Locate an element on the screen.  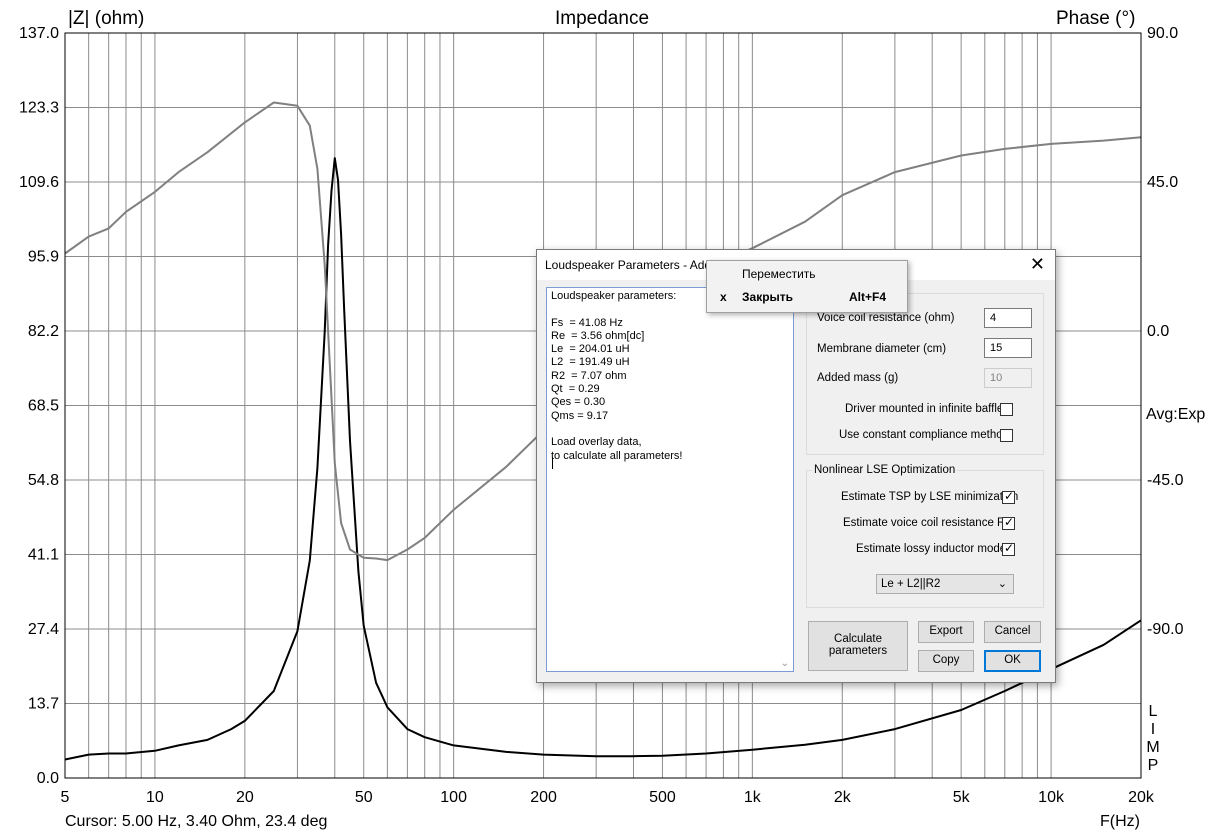
menu-item-move: Переместить is located at coordinates (807, 274).